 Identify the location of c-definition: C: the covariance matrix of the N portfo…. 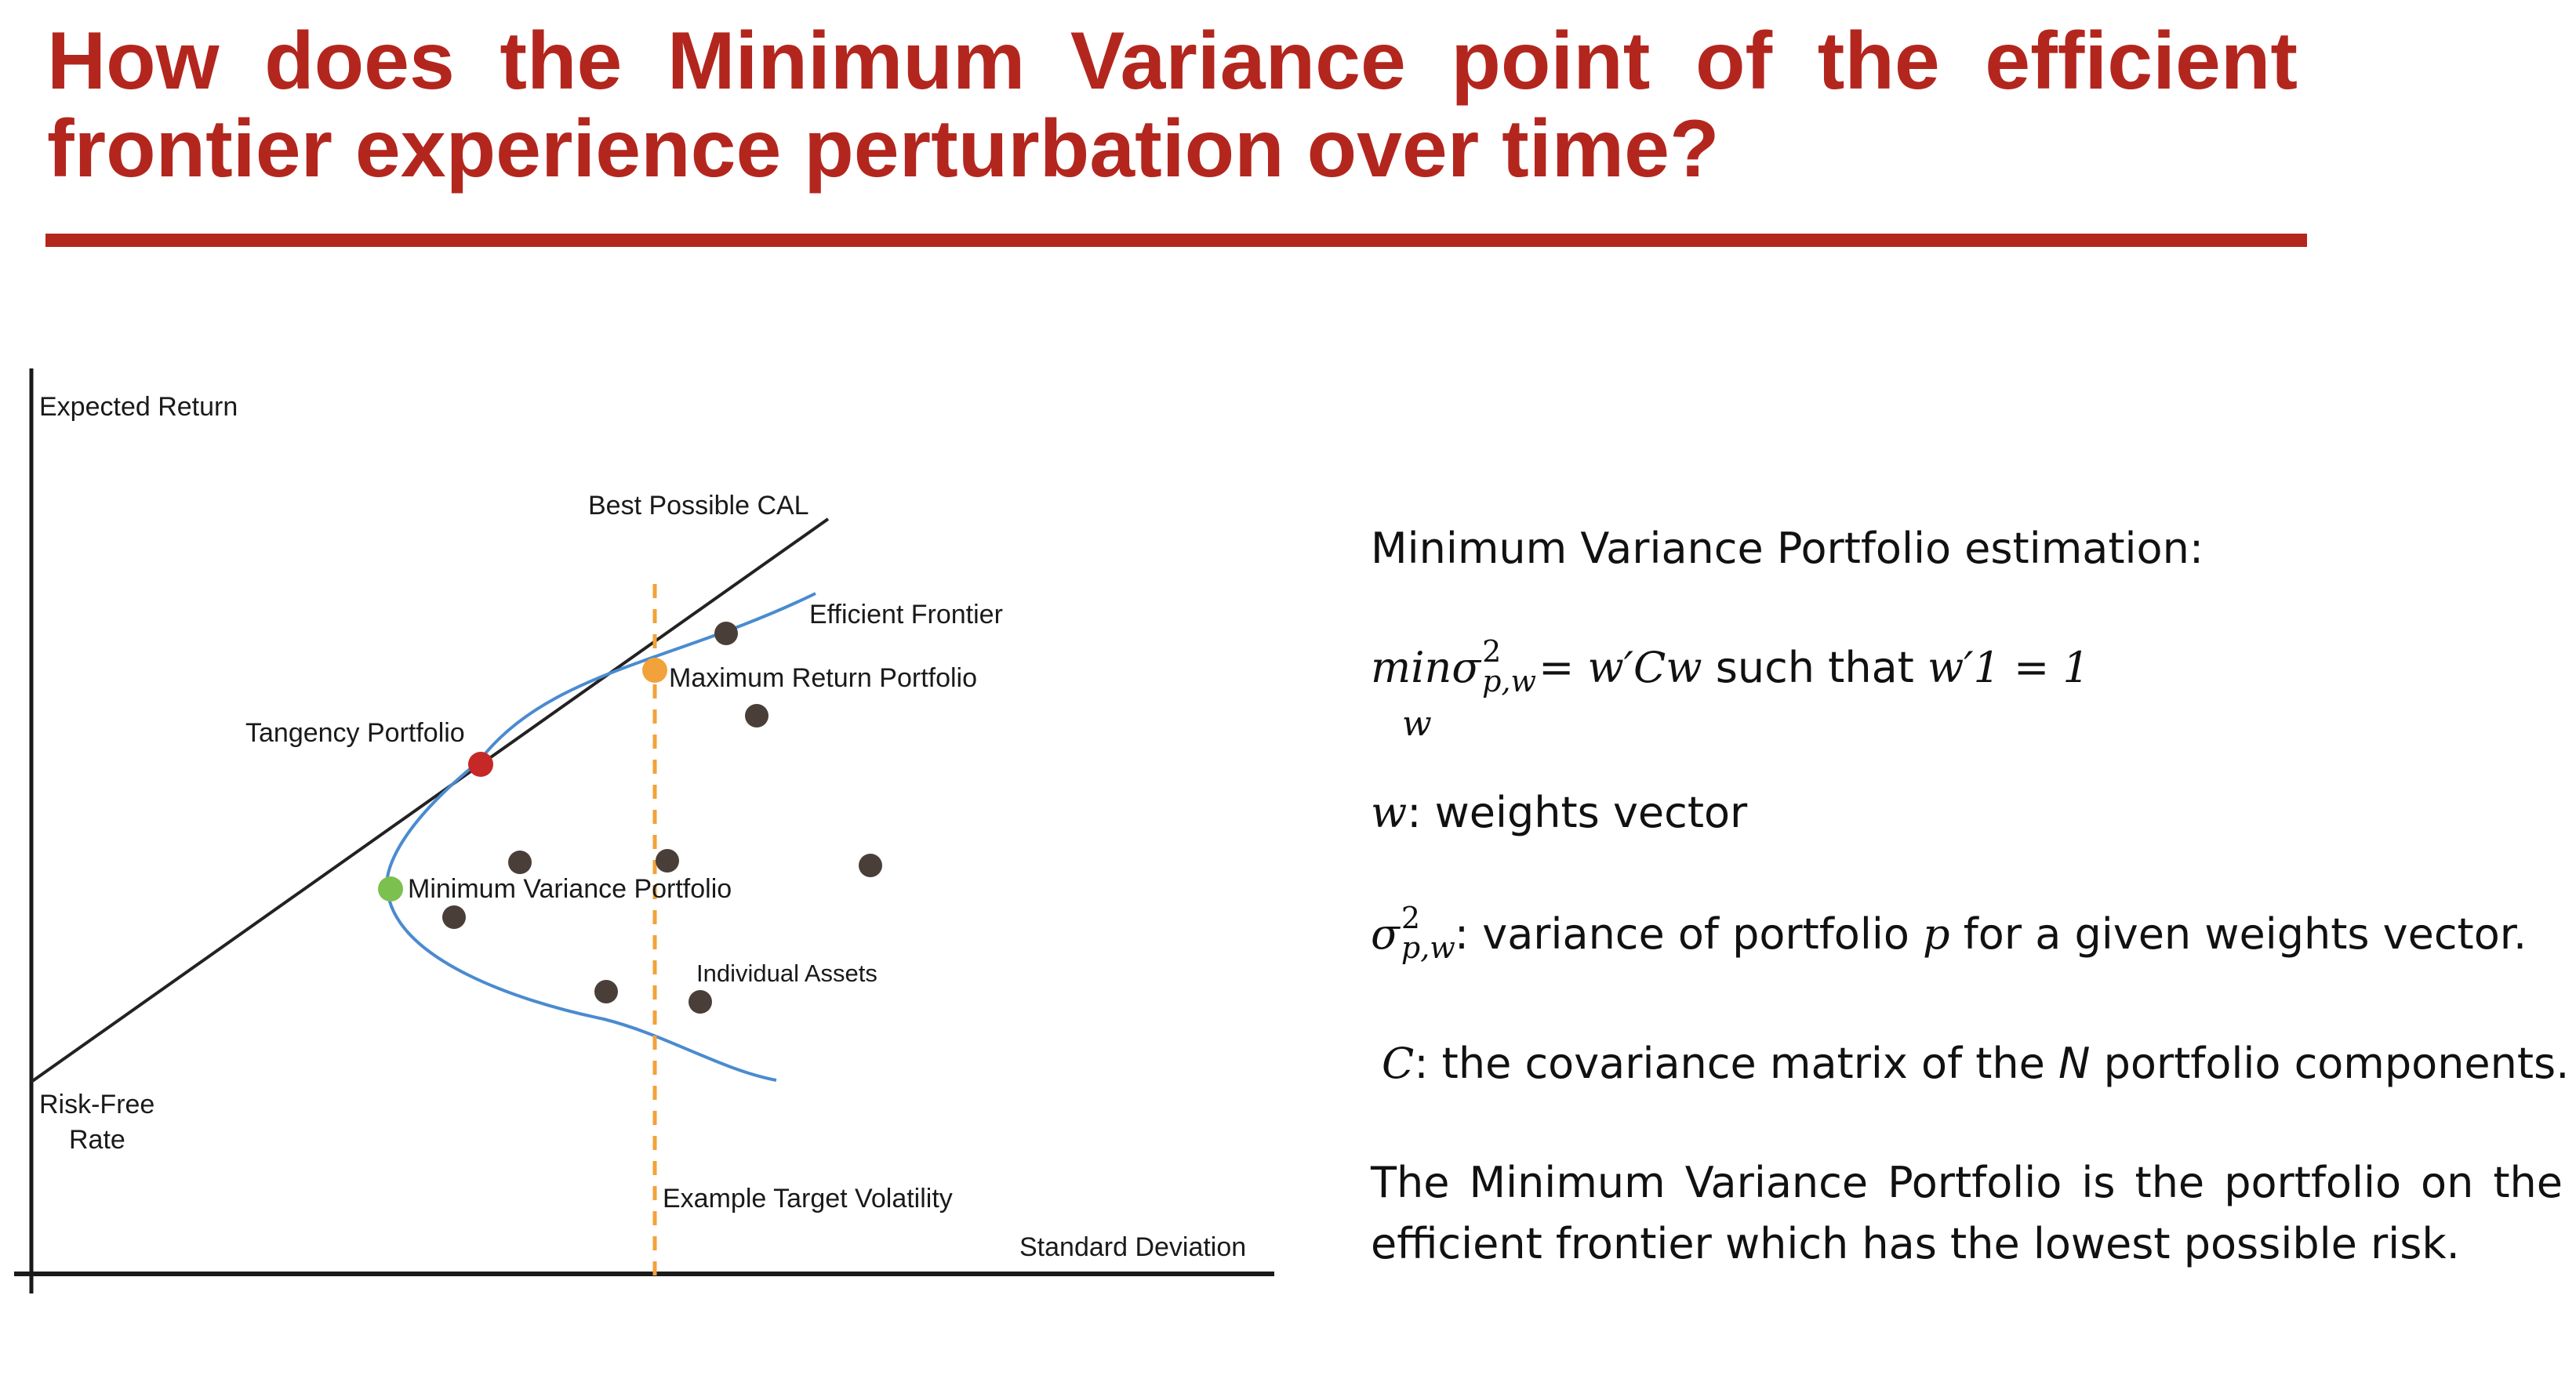
(1976, 1063).